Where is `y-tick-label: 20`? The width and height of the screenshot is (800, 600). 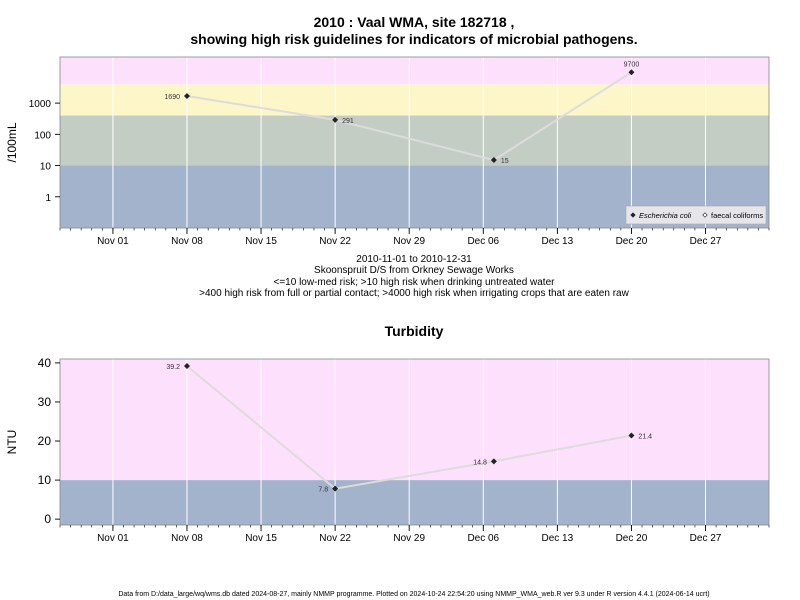
y-tick-label: 20 is located at coordinates (45, 441).